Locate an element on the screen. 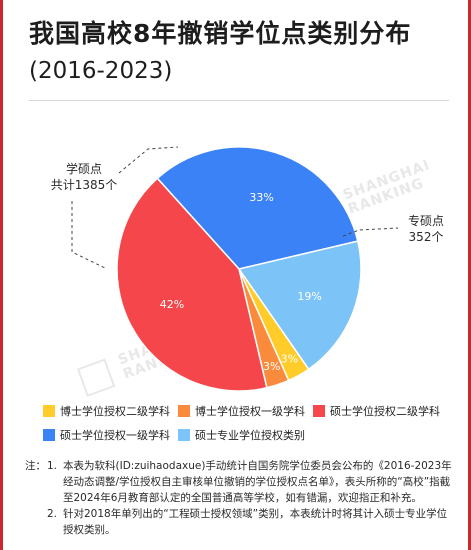 The height and width of the screenshot is (550, 471). legend-label: 博士学位授权二级学科 is located at coordinates (115, 411).